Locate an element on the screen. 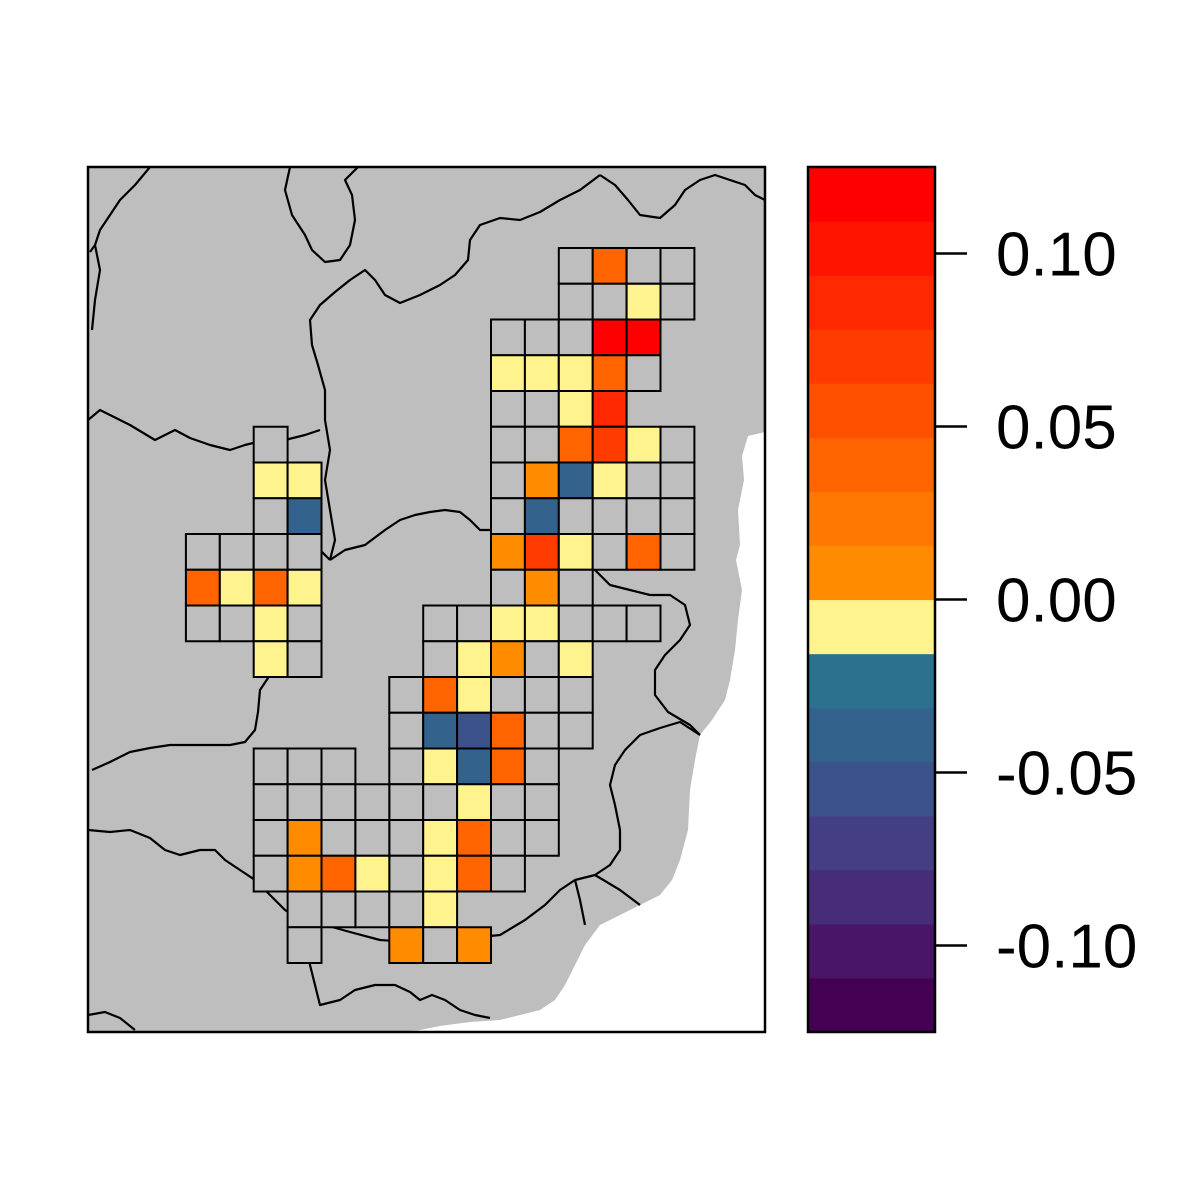 Image resolution: width=1200 pixels, height=1200 pixels. legend-tick-label: -0.05 is located at coordinates (1066, 774).